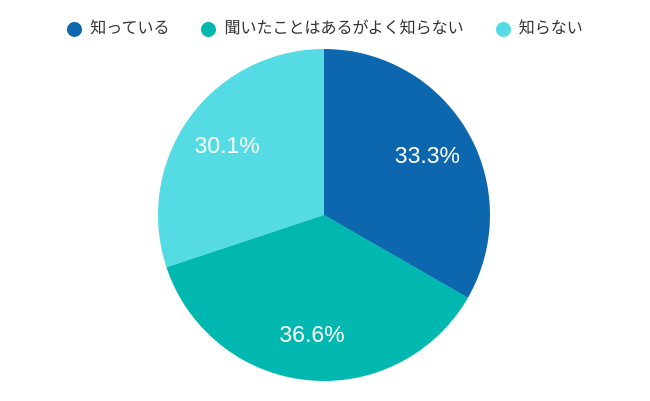 This screenshot has width=650, height=401. I want to click on legend-label: 知っている, so click(130, 28).